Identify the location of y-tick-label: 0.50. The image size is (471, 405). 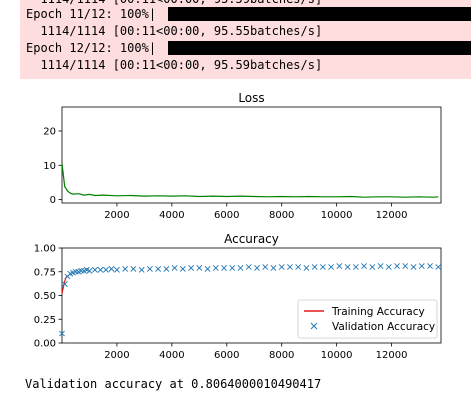
(45, 296).